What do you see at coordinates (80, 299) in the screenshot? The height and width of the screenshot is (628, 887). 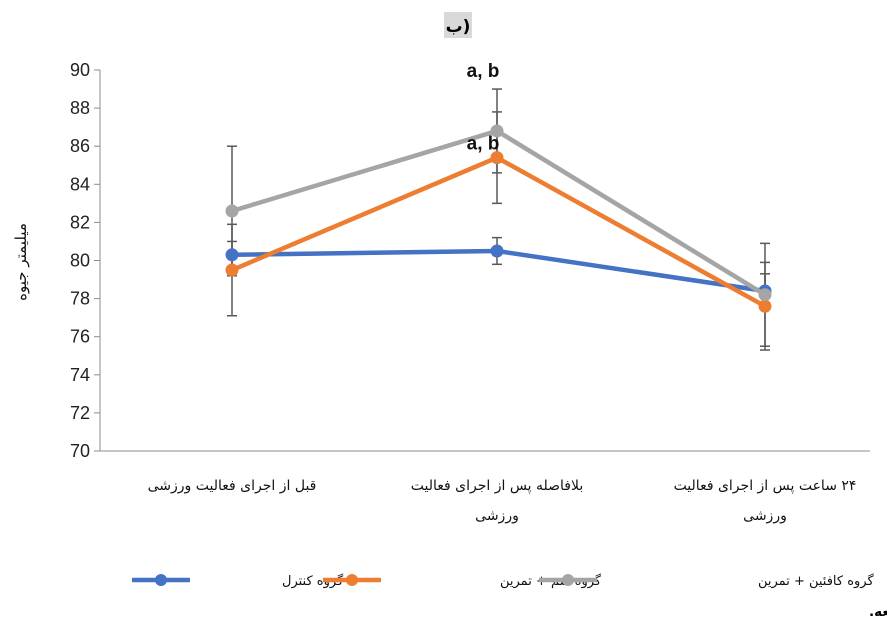 I see `y-tick-label: 78` at bounding box center [80, 299].